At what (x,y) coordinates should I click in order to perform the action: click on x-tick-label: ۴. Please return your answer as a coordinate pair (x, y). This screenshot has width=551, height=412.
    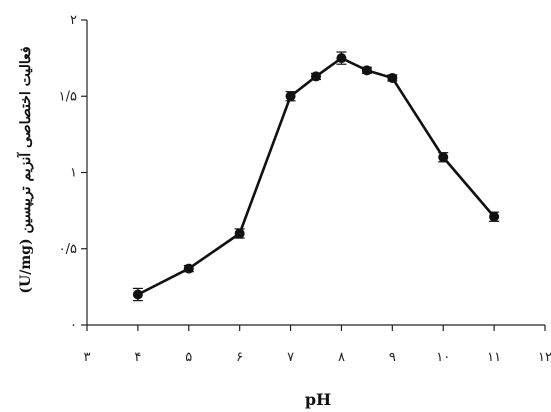
    Looking at the image, I should click on (137, 357).